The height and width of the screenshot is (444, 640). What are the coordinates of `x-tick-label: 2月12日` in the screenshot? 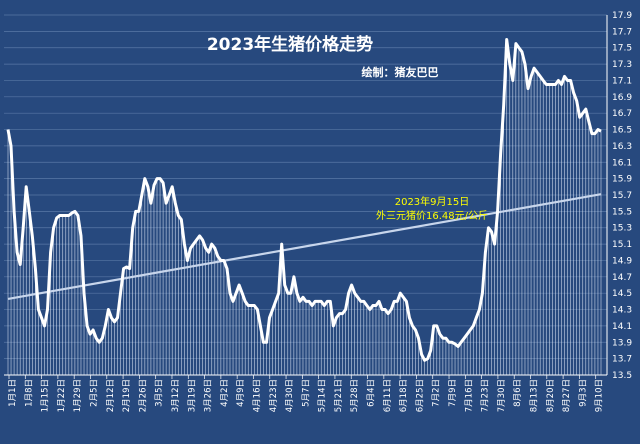 It's located at (111, 395).